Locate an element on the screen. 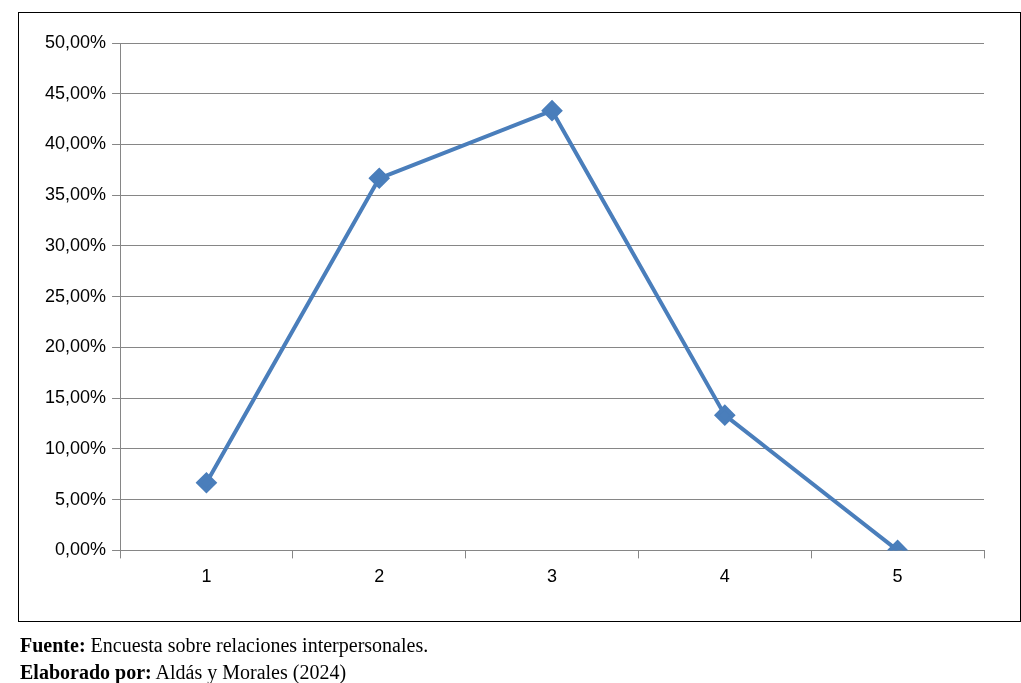 This screenshot has width=1021, height=683. x-tick-label: 3 is located at coordinates (552, 576).